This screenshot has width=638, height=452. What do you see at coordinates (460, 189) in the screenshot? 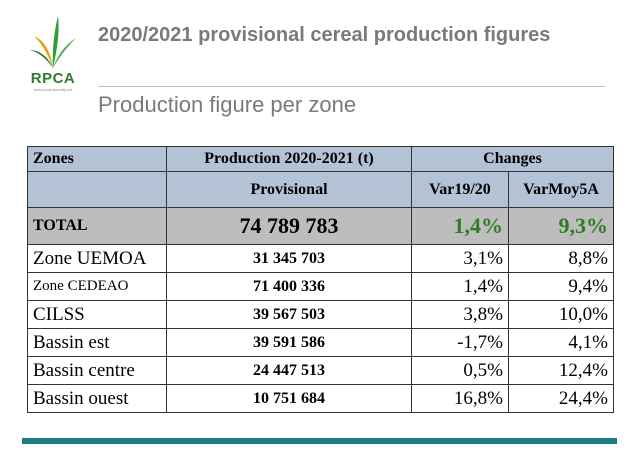
I see `header-var19-20: Var19/20` at bounding box center [460, 189].